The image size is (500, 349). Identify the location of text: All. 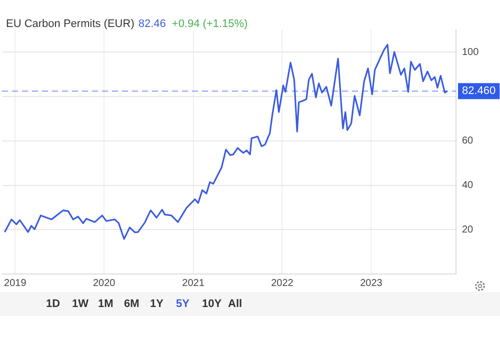
(235, 304).